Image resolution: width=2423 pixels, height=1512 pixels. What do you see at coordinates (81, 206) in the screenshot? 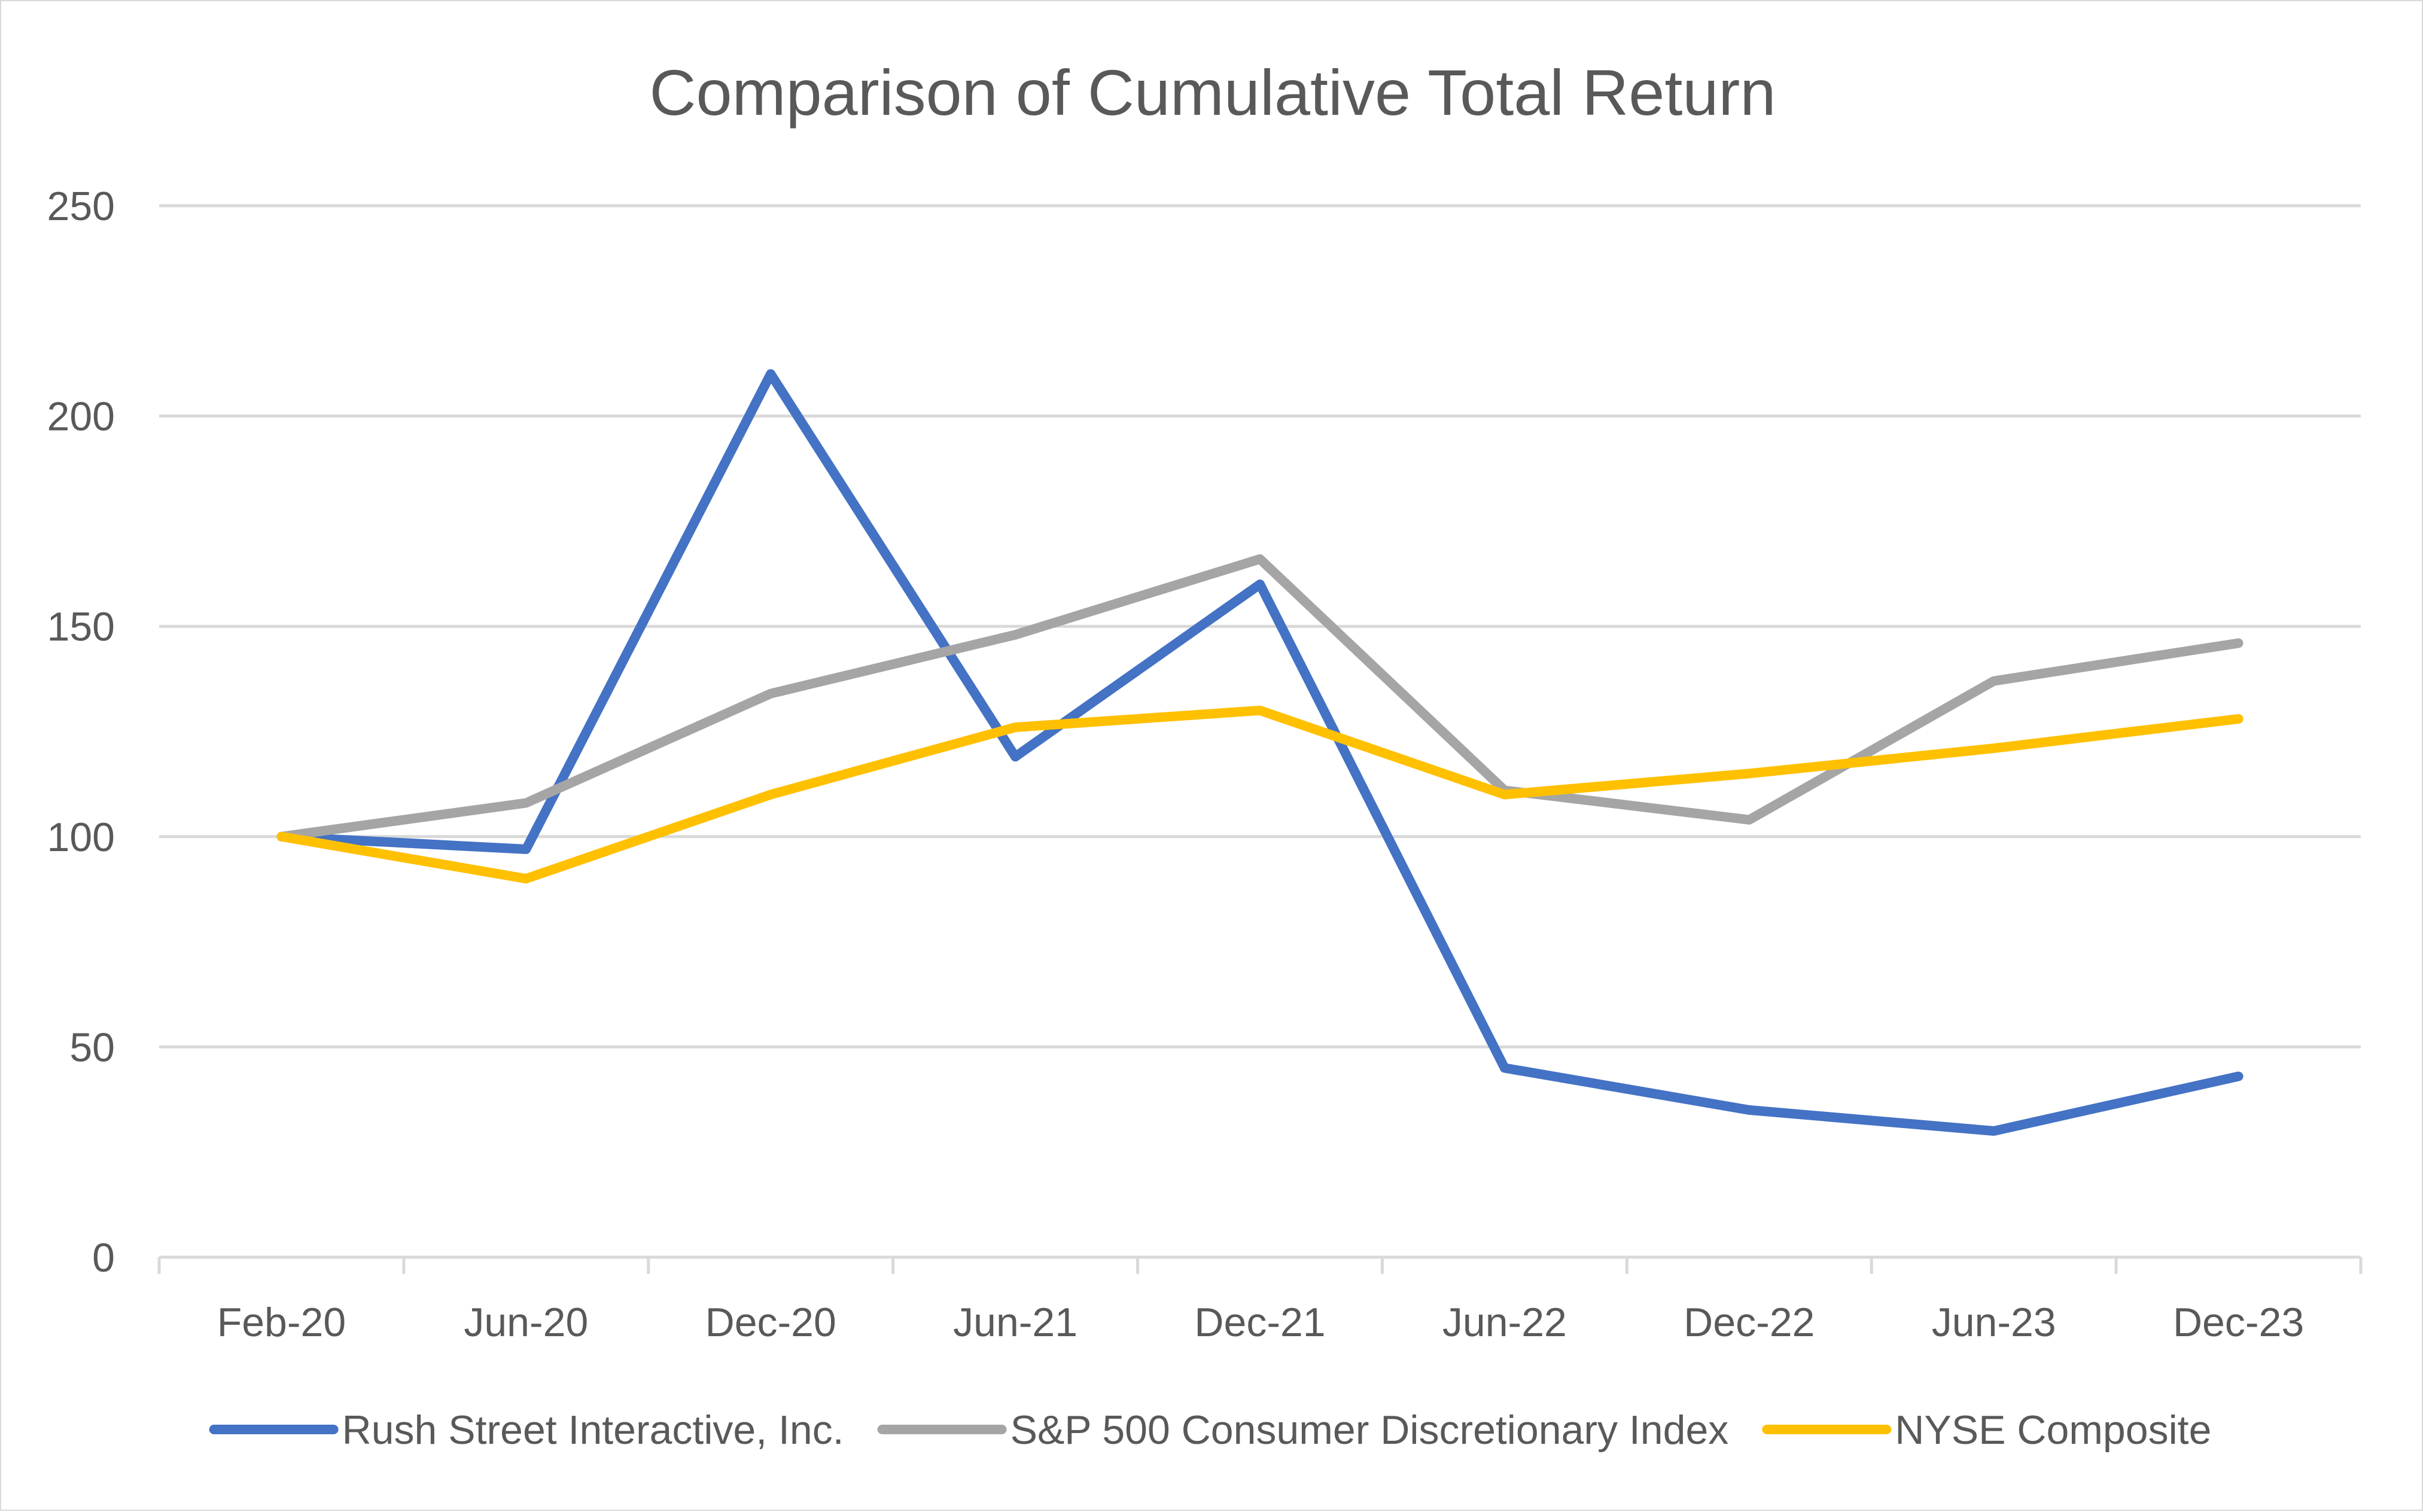
I see `y-tick-label: 250` at bounding box center [81, 206].